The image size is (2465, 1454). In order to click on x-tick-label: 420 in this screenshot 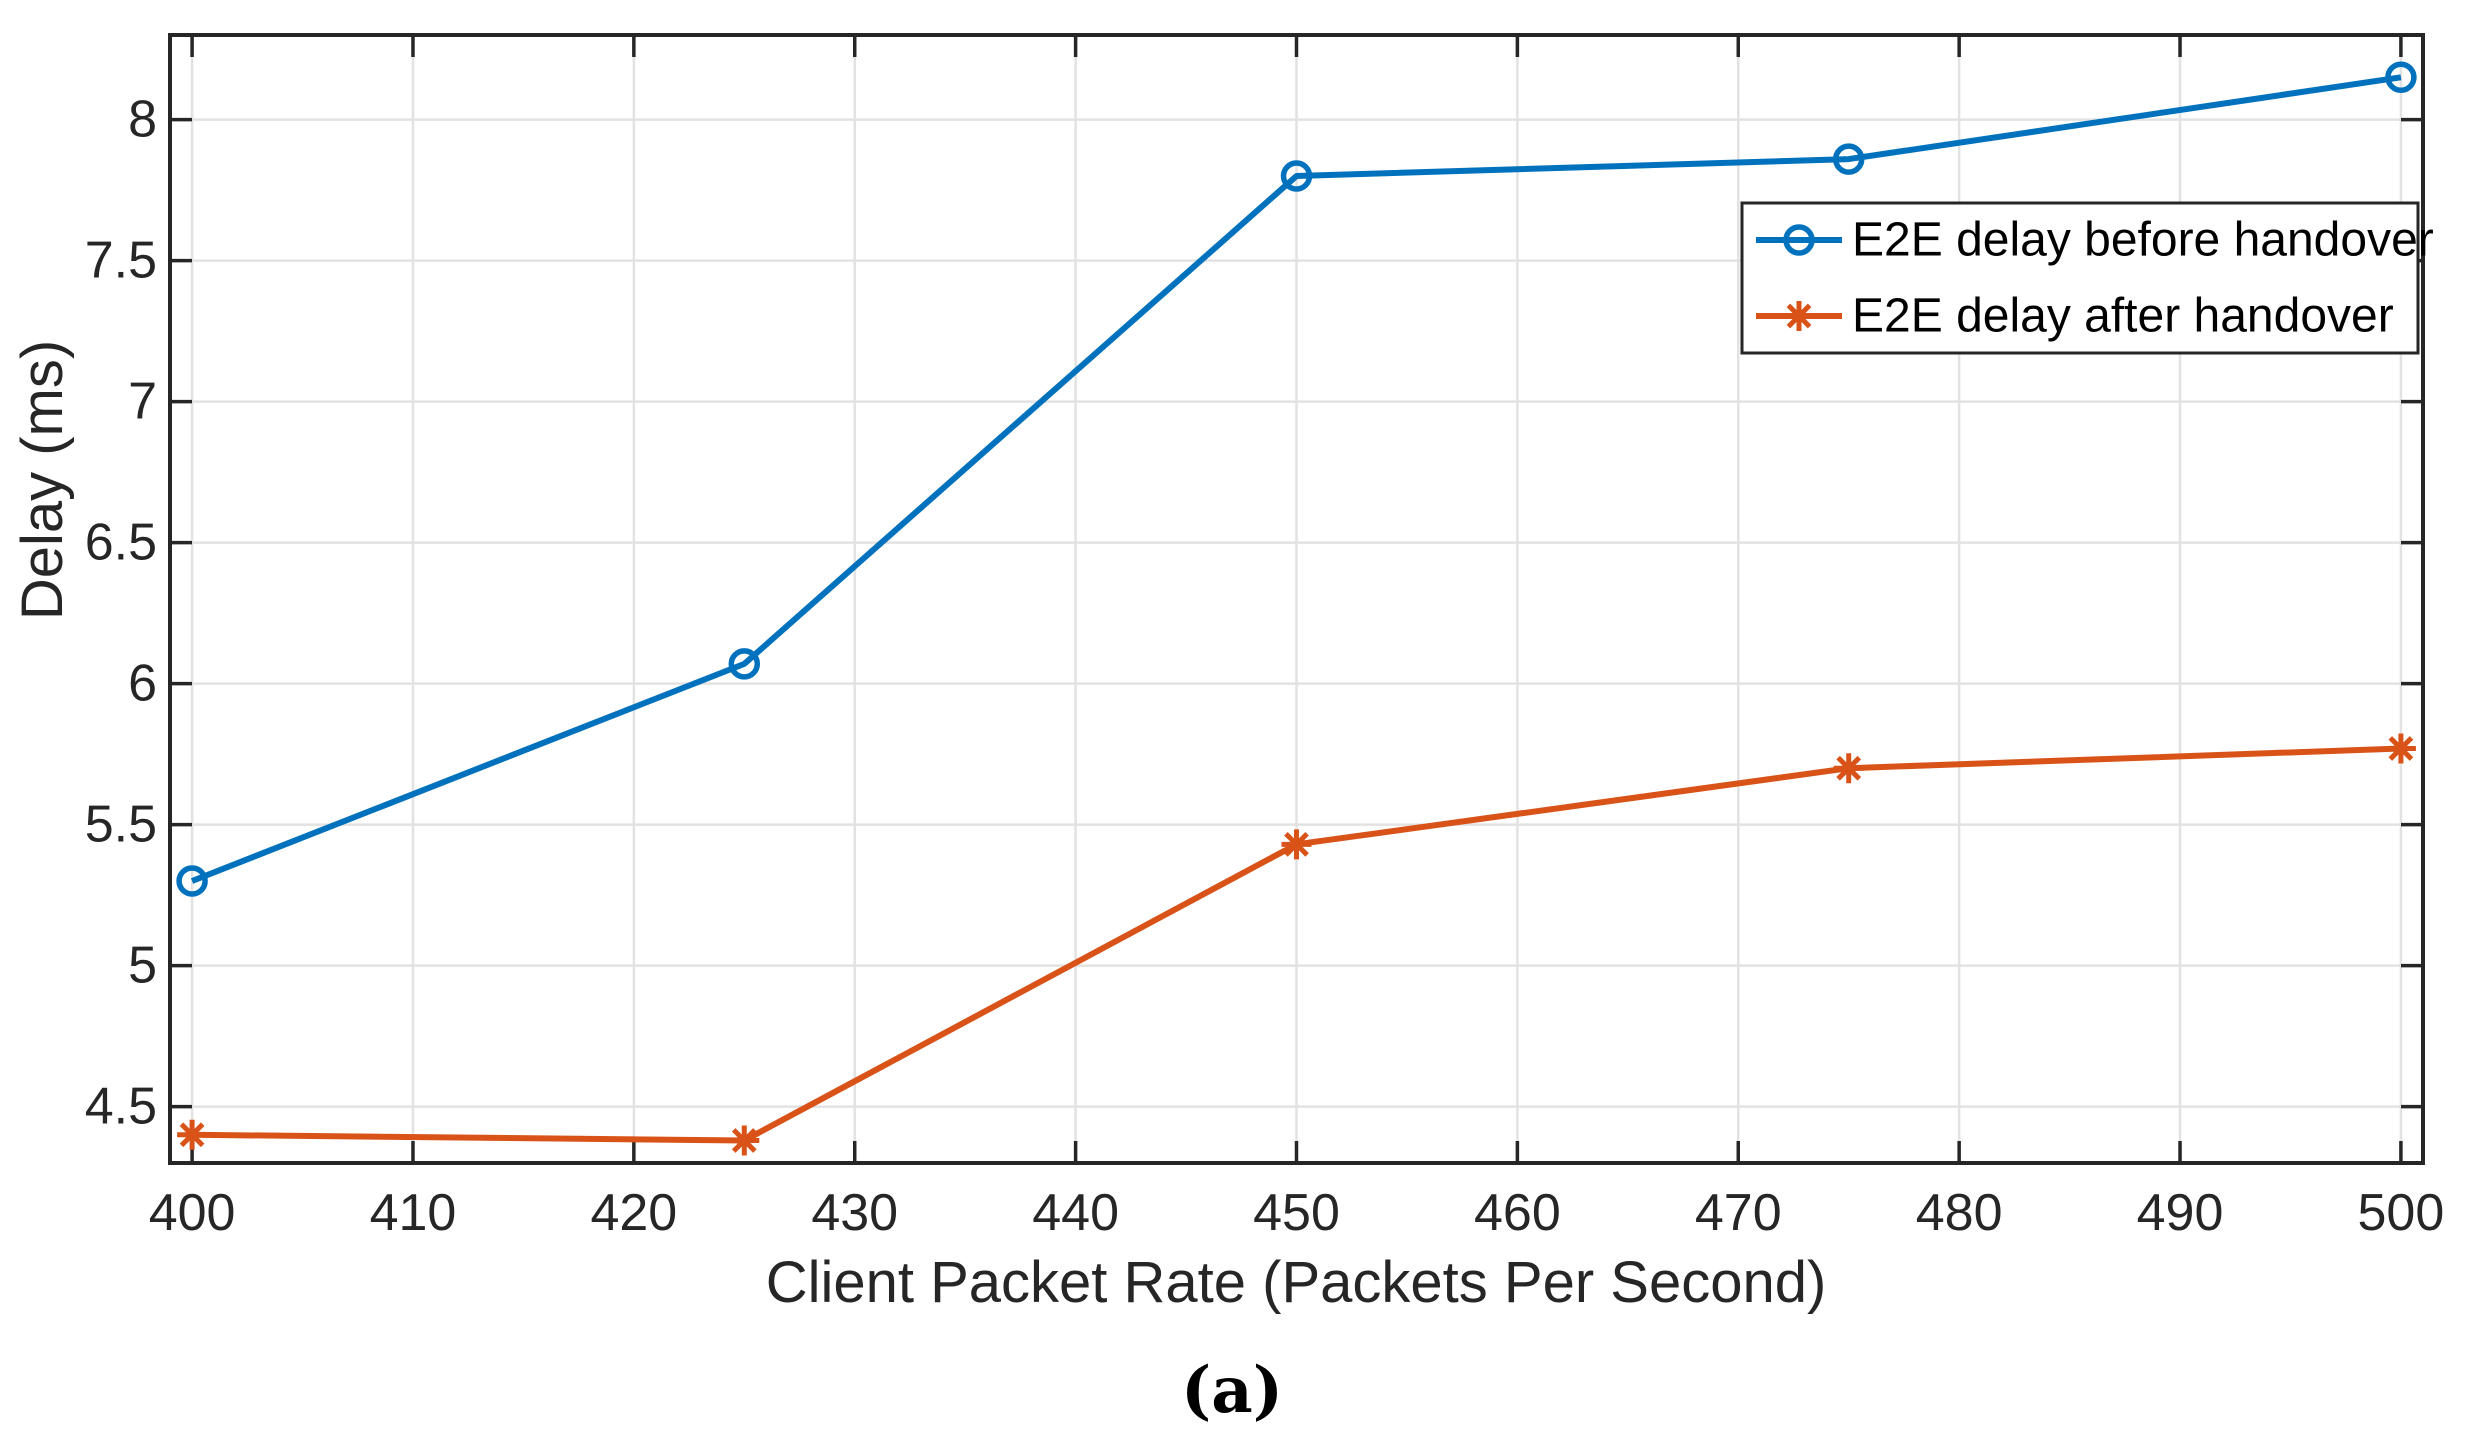, I will do `click(633, 1213)`.